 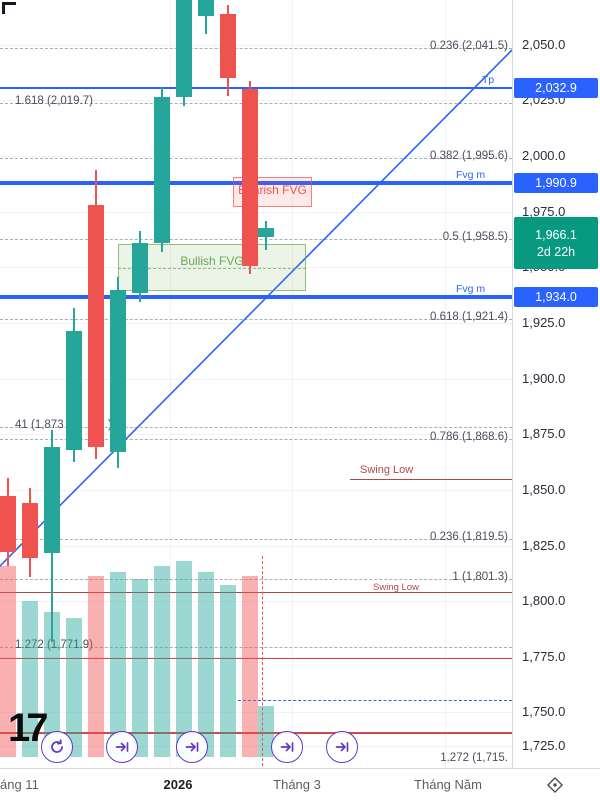 I want to click on time-axis-label: 2026, so click(x=178, y=784).